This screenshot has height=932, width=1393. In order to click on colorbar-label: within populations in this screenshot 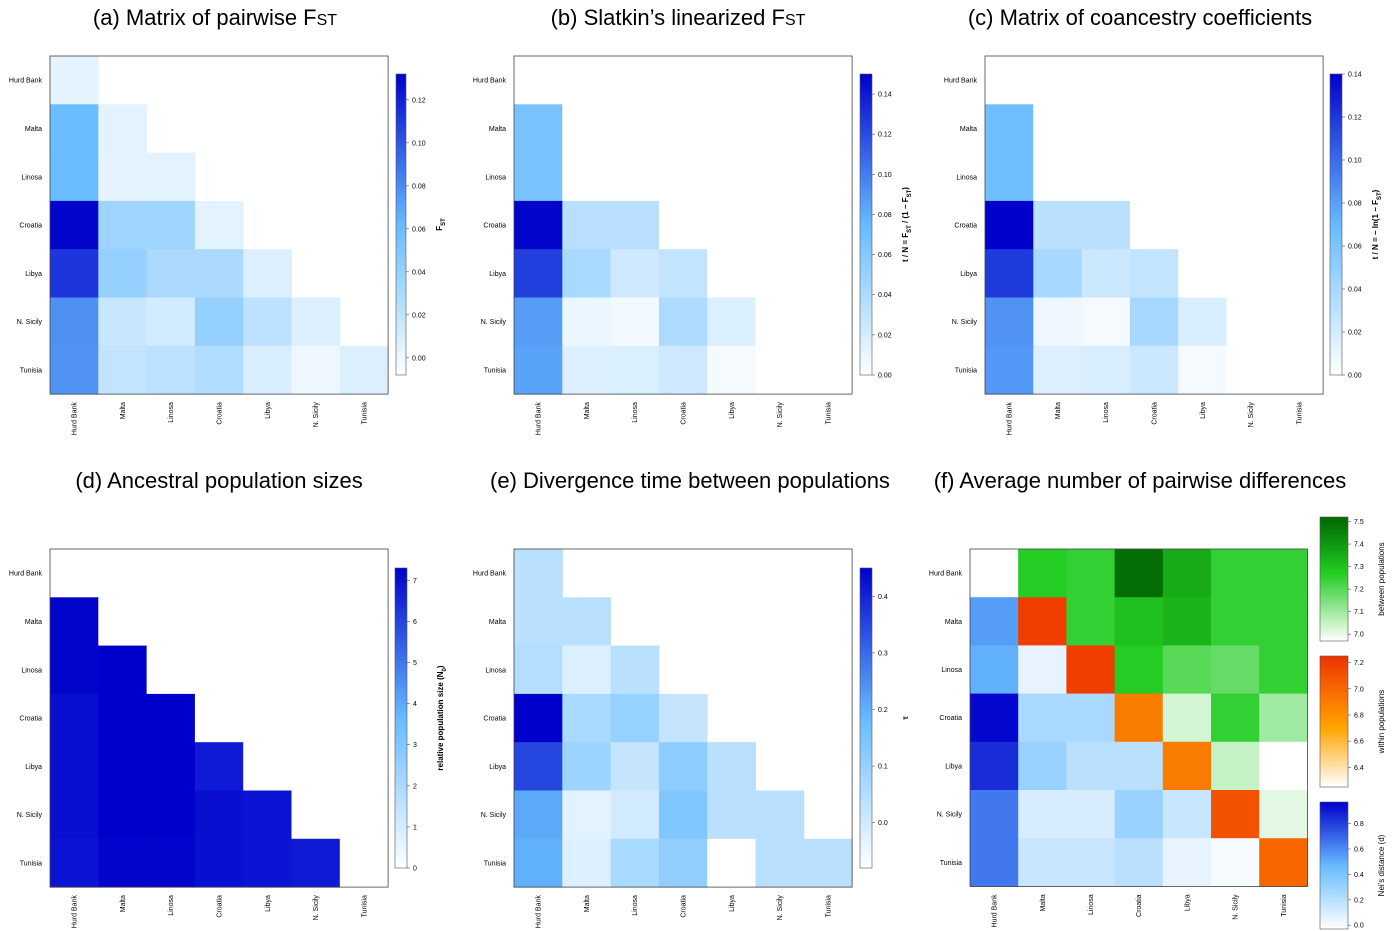, I will do `click(1381, 722)`.